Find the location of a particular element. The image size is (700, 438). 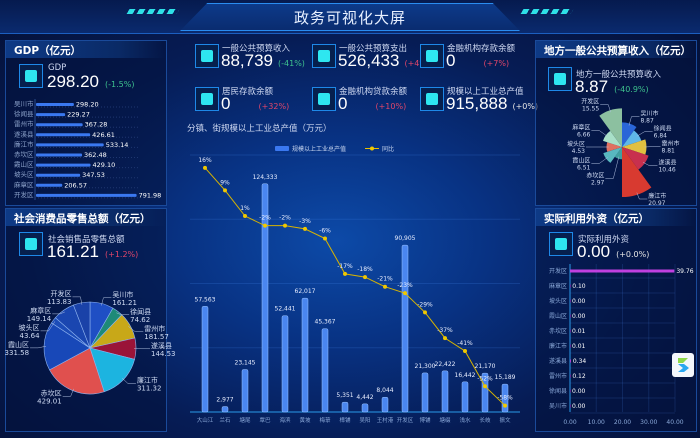

kpi-change: (+0%) is located at coordinates (525, 106).